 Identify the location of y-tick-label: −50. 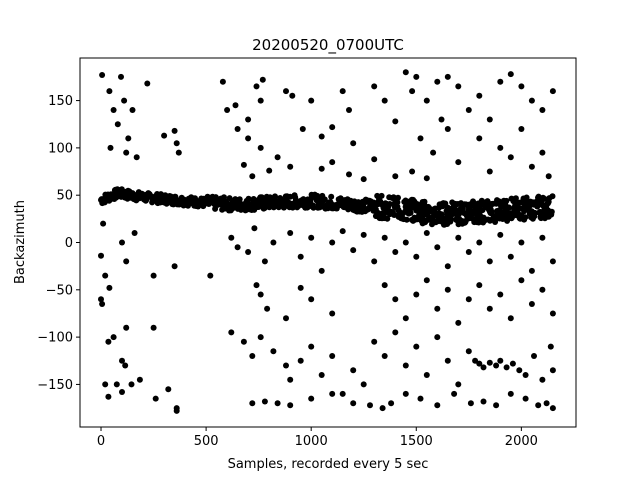
(59, 290).